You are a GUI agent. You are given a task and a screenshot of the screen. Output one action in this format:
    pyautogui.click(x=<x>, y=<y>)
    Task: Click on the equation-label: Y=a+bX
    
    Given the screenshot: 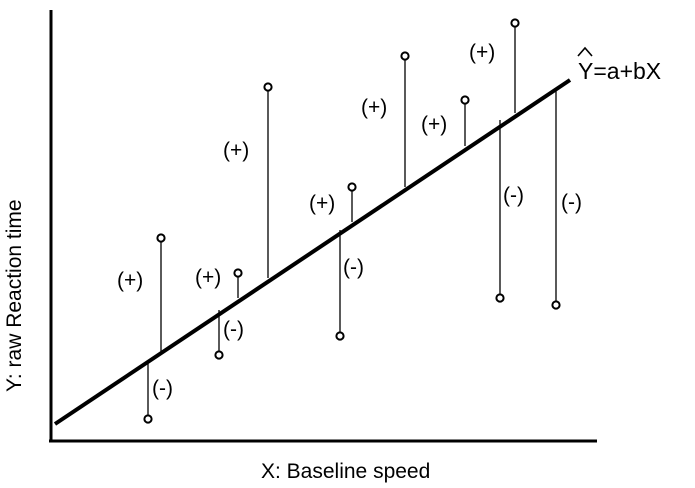 What is the action you would take?
    pyautogui.click(x=619, y=71)
    